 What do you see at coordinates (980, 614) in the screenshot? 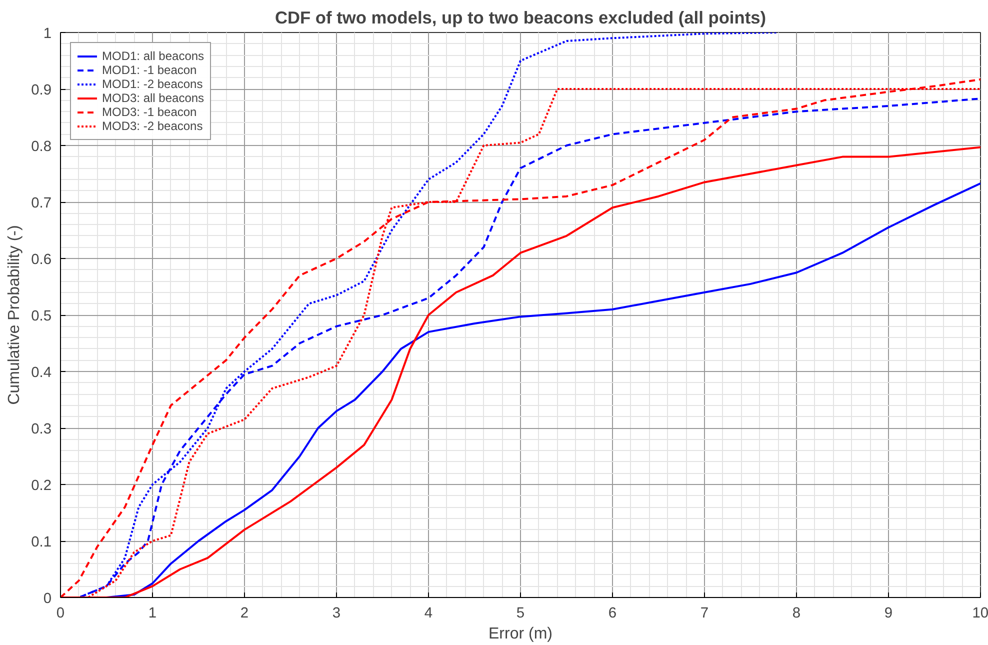
I see `x-tick-label: 10` at bounding box center [980, 614].